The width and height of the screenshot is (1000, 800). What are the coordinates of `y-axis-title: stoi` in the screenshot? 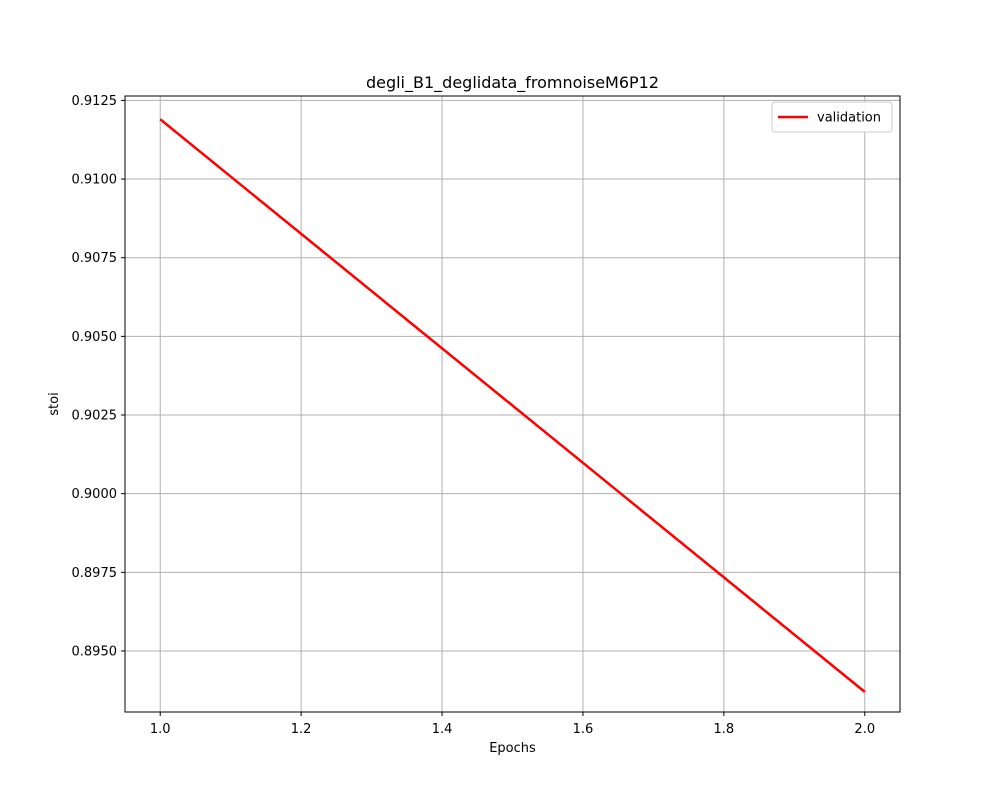 It's located at (54, 403).